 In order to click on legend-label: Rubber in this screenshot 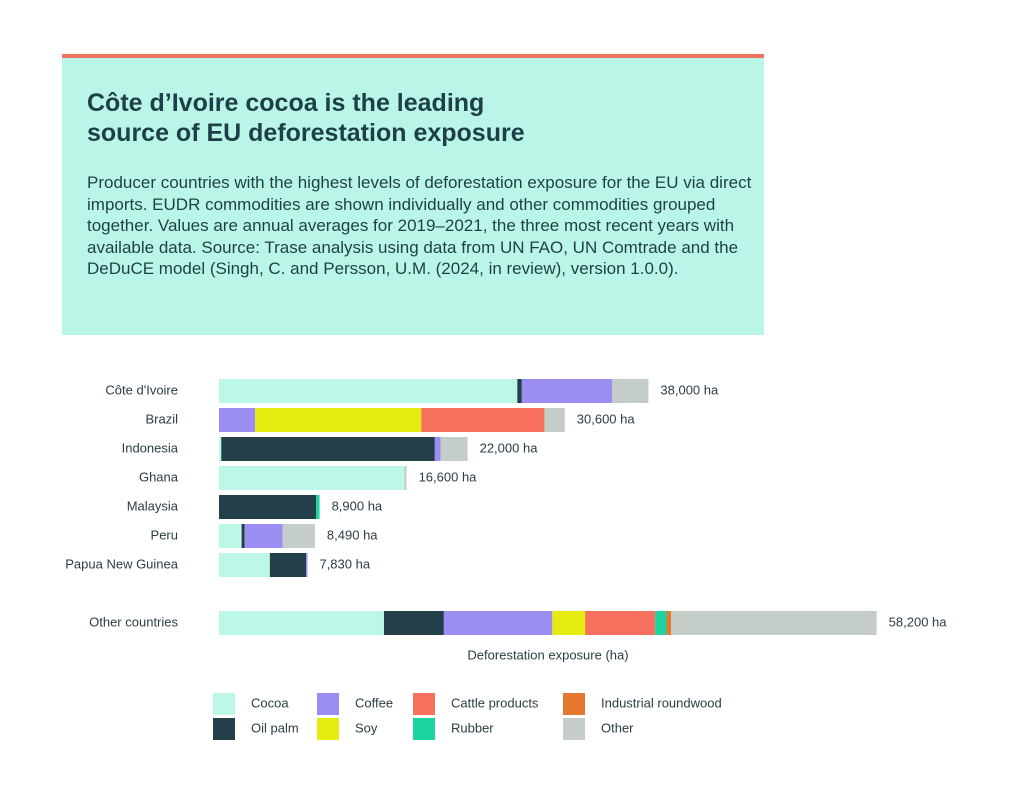, I will do `click(472, 727)`.